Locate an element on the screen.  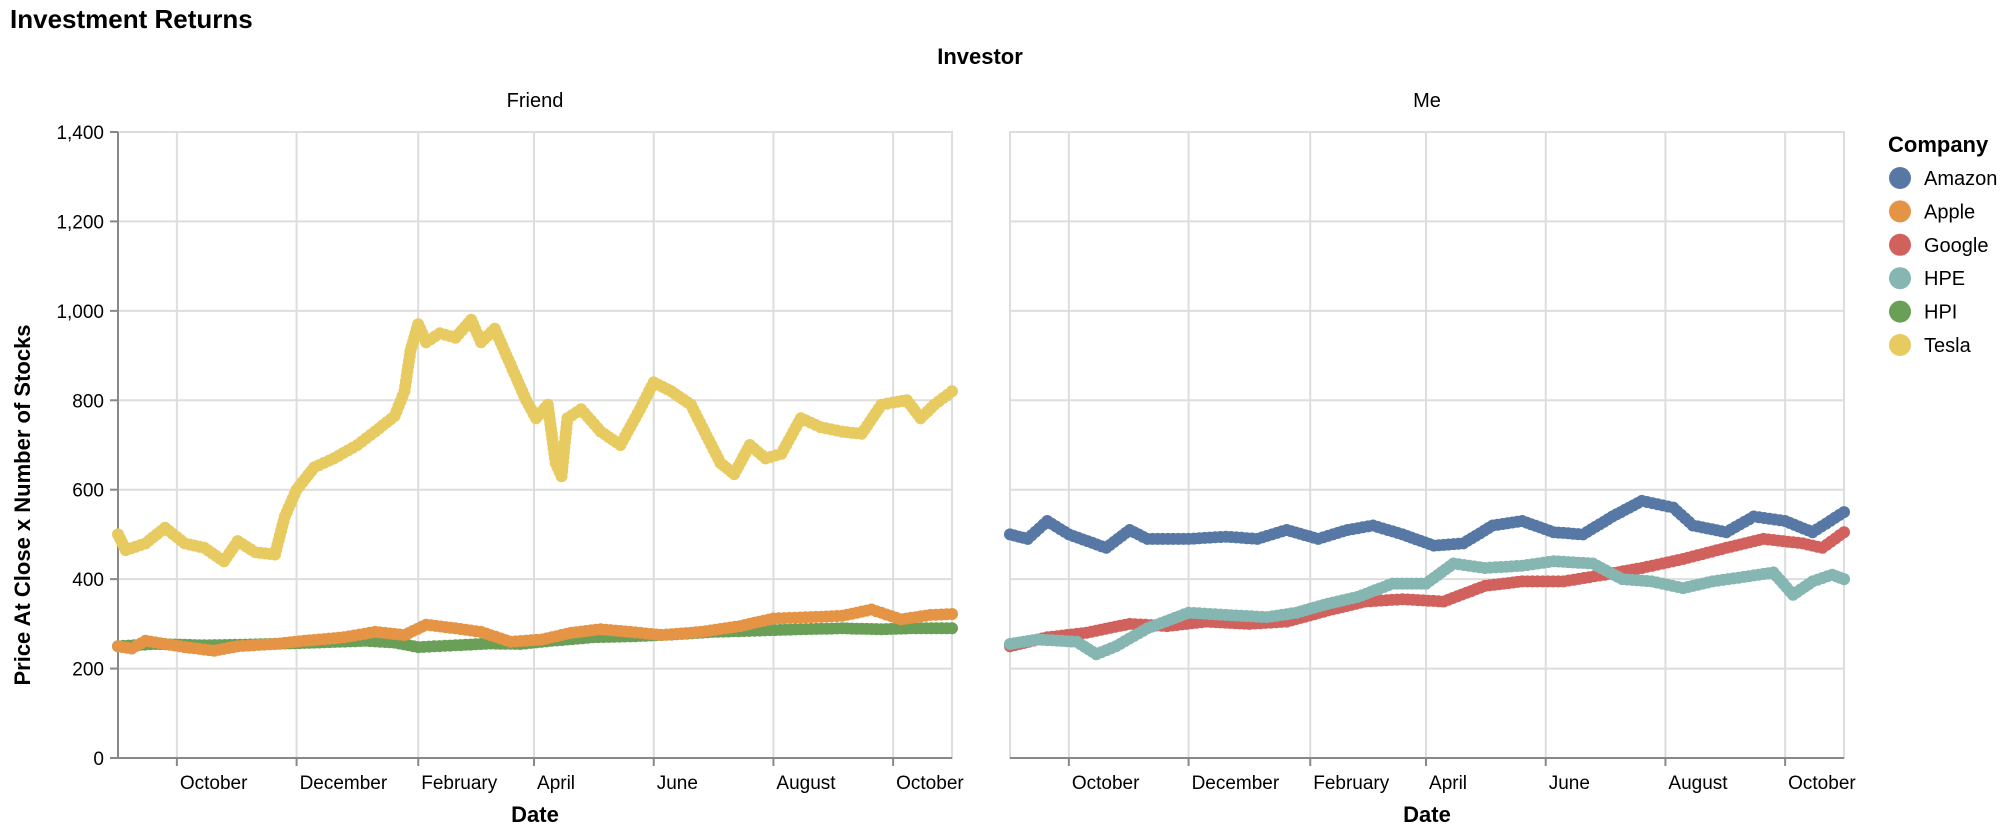
legend-label: Tesla is located at coordinates (1948, 346).